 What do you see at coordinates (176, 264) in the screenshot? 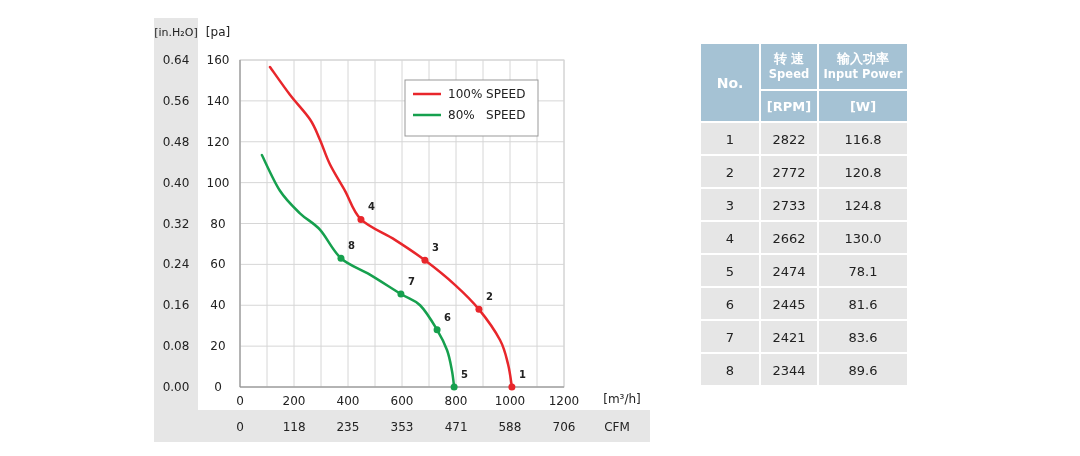
I see `y2-tick-label: 0.24` at bounding box center [176, 264].